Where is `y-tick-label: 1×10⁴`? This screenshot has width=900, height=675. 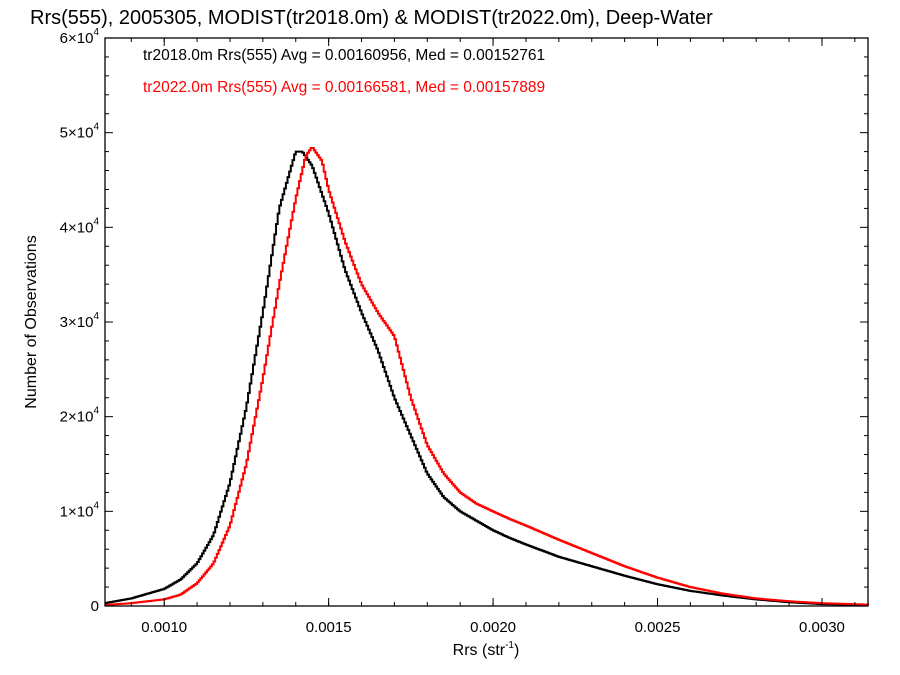
y-tick-label: 1×10⁴ is located at coordinates (80, 510).